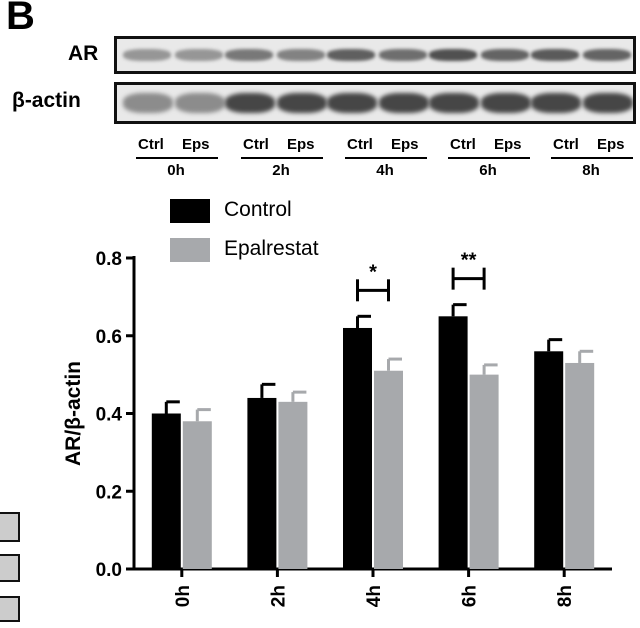 Image resolution: width=640 pixels, height=628 pixels. I want to click on blot-image-beta-actin, so click(375, 103).